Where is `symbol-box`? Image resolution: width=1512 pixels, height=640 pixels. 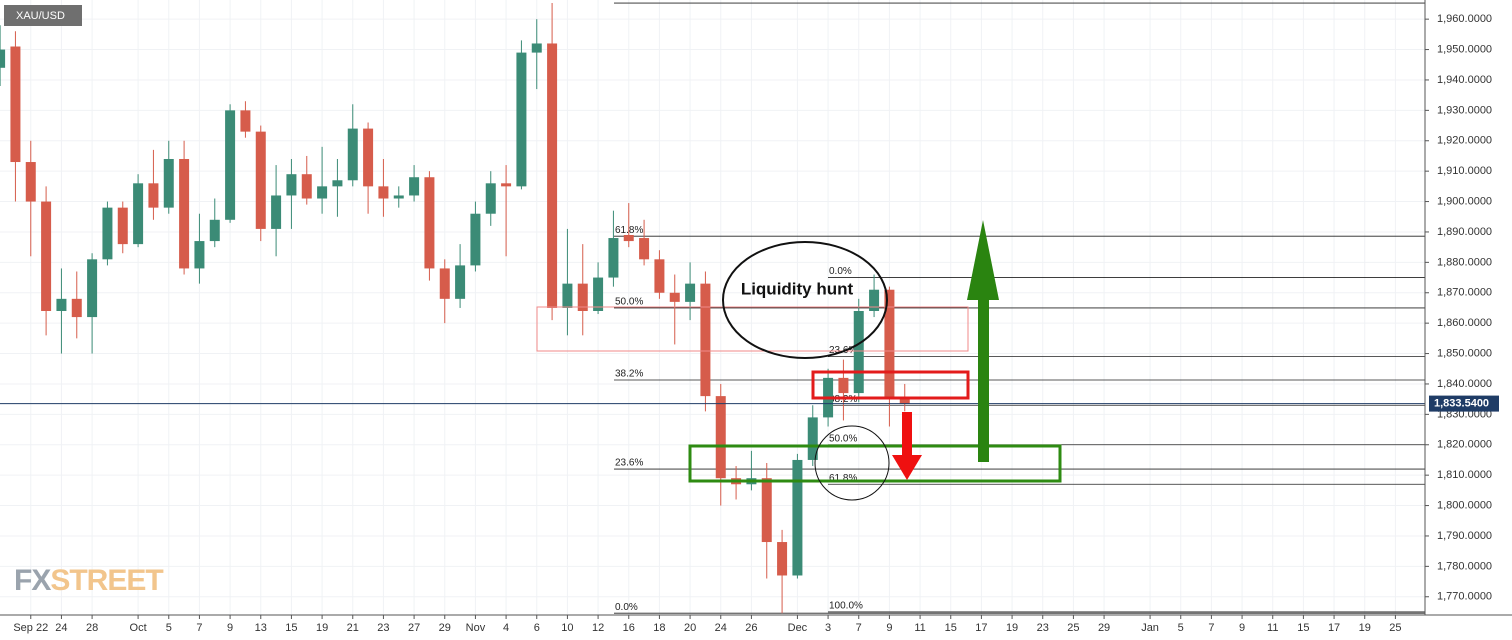
symbol-box is located at coordinates (43, 15).